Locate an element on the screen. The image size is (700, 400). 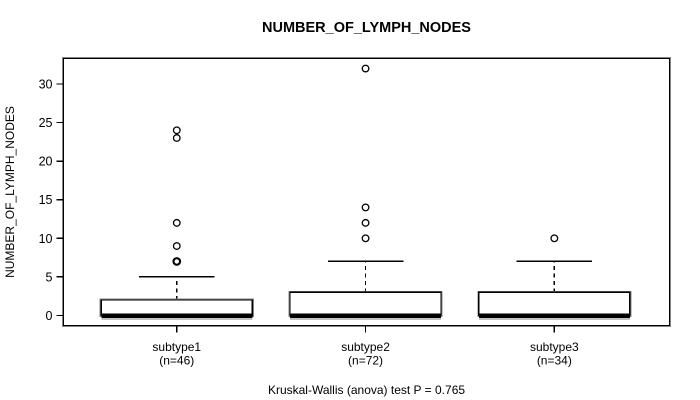
x-axis-sublabel: (n=34) is located at coordinates (554, 361).